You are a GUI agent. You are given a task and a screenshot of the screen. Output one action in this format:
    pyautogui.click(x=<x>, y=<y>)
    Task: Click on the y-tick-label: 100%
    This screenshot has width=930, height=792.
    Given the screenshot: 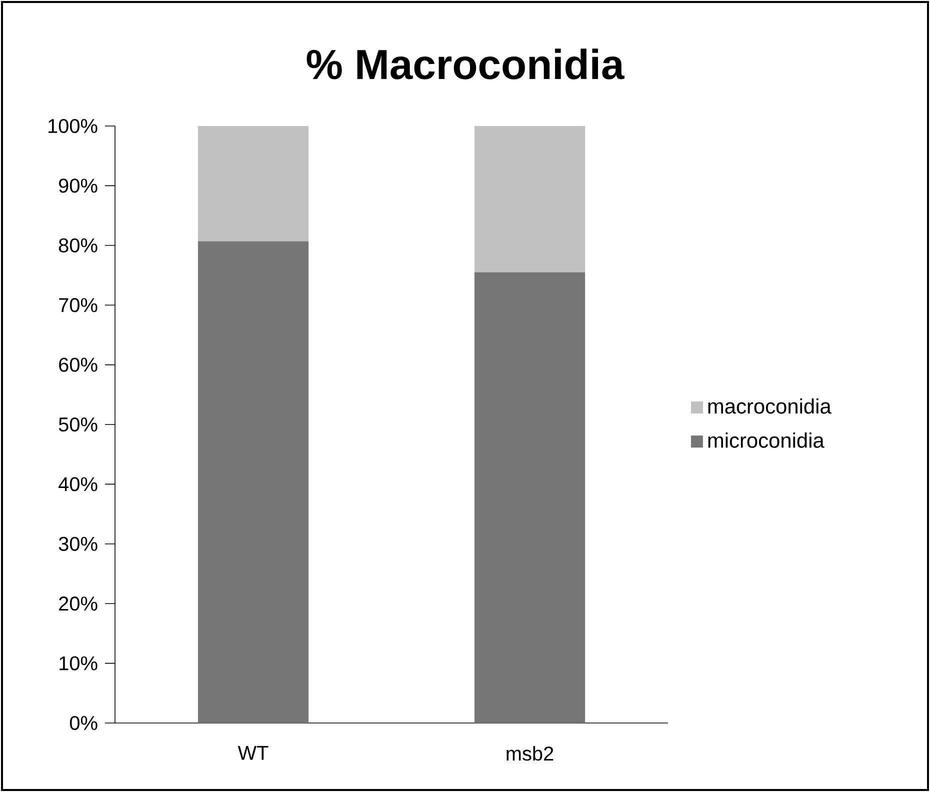 What is the action you would take?
    pyautogui.click(x=73, y=126)
    